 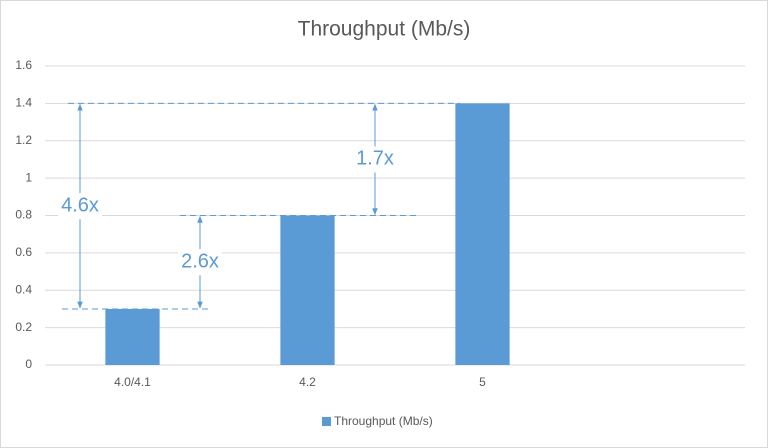 What do you see at coordinates (307, 382) in the screenshot?
I see `x-tick-label: 4.2` at bounding box center [307, 382].